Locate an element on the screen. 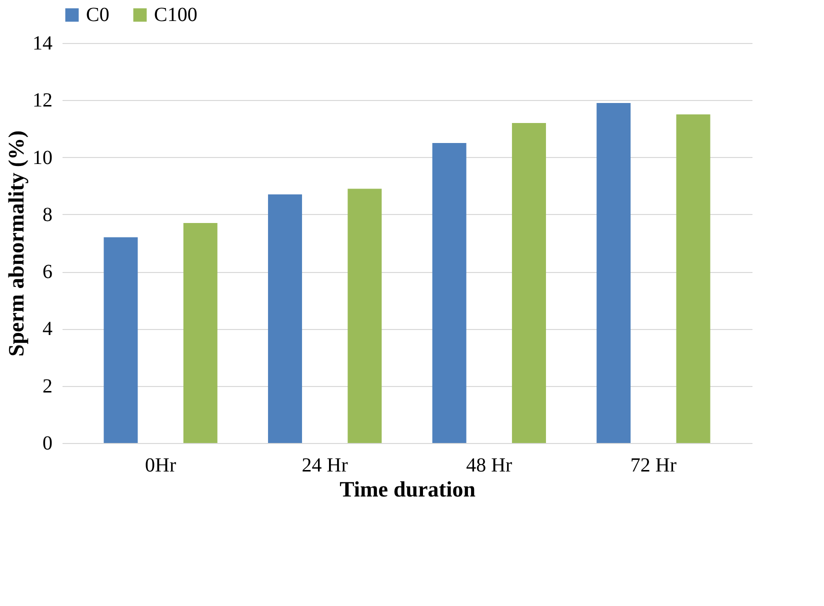 This screenshot has width=824, height=606. x-tick-label: 72 Hr is located at coordinates (653, 465).